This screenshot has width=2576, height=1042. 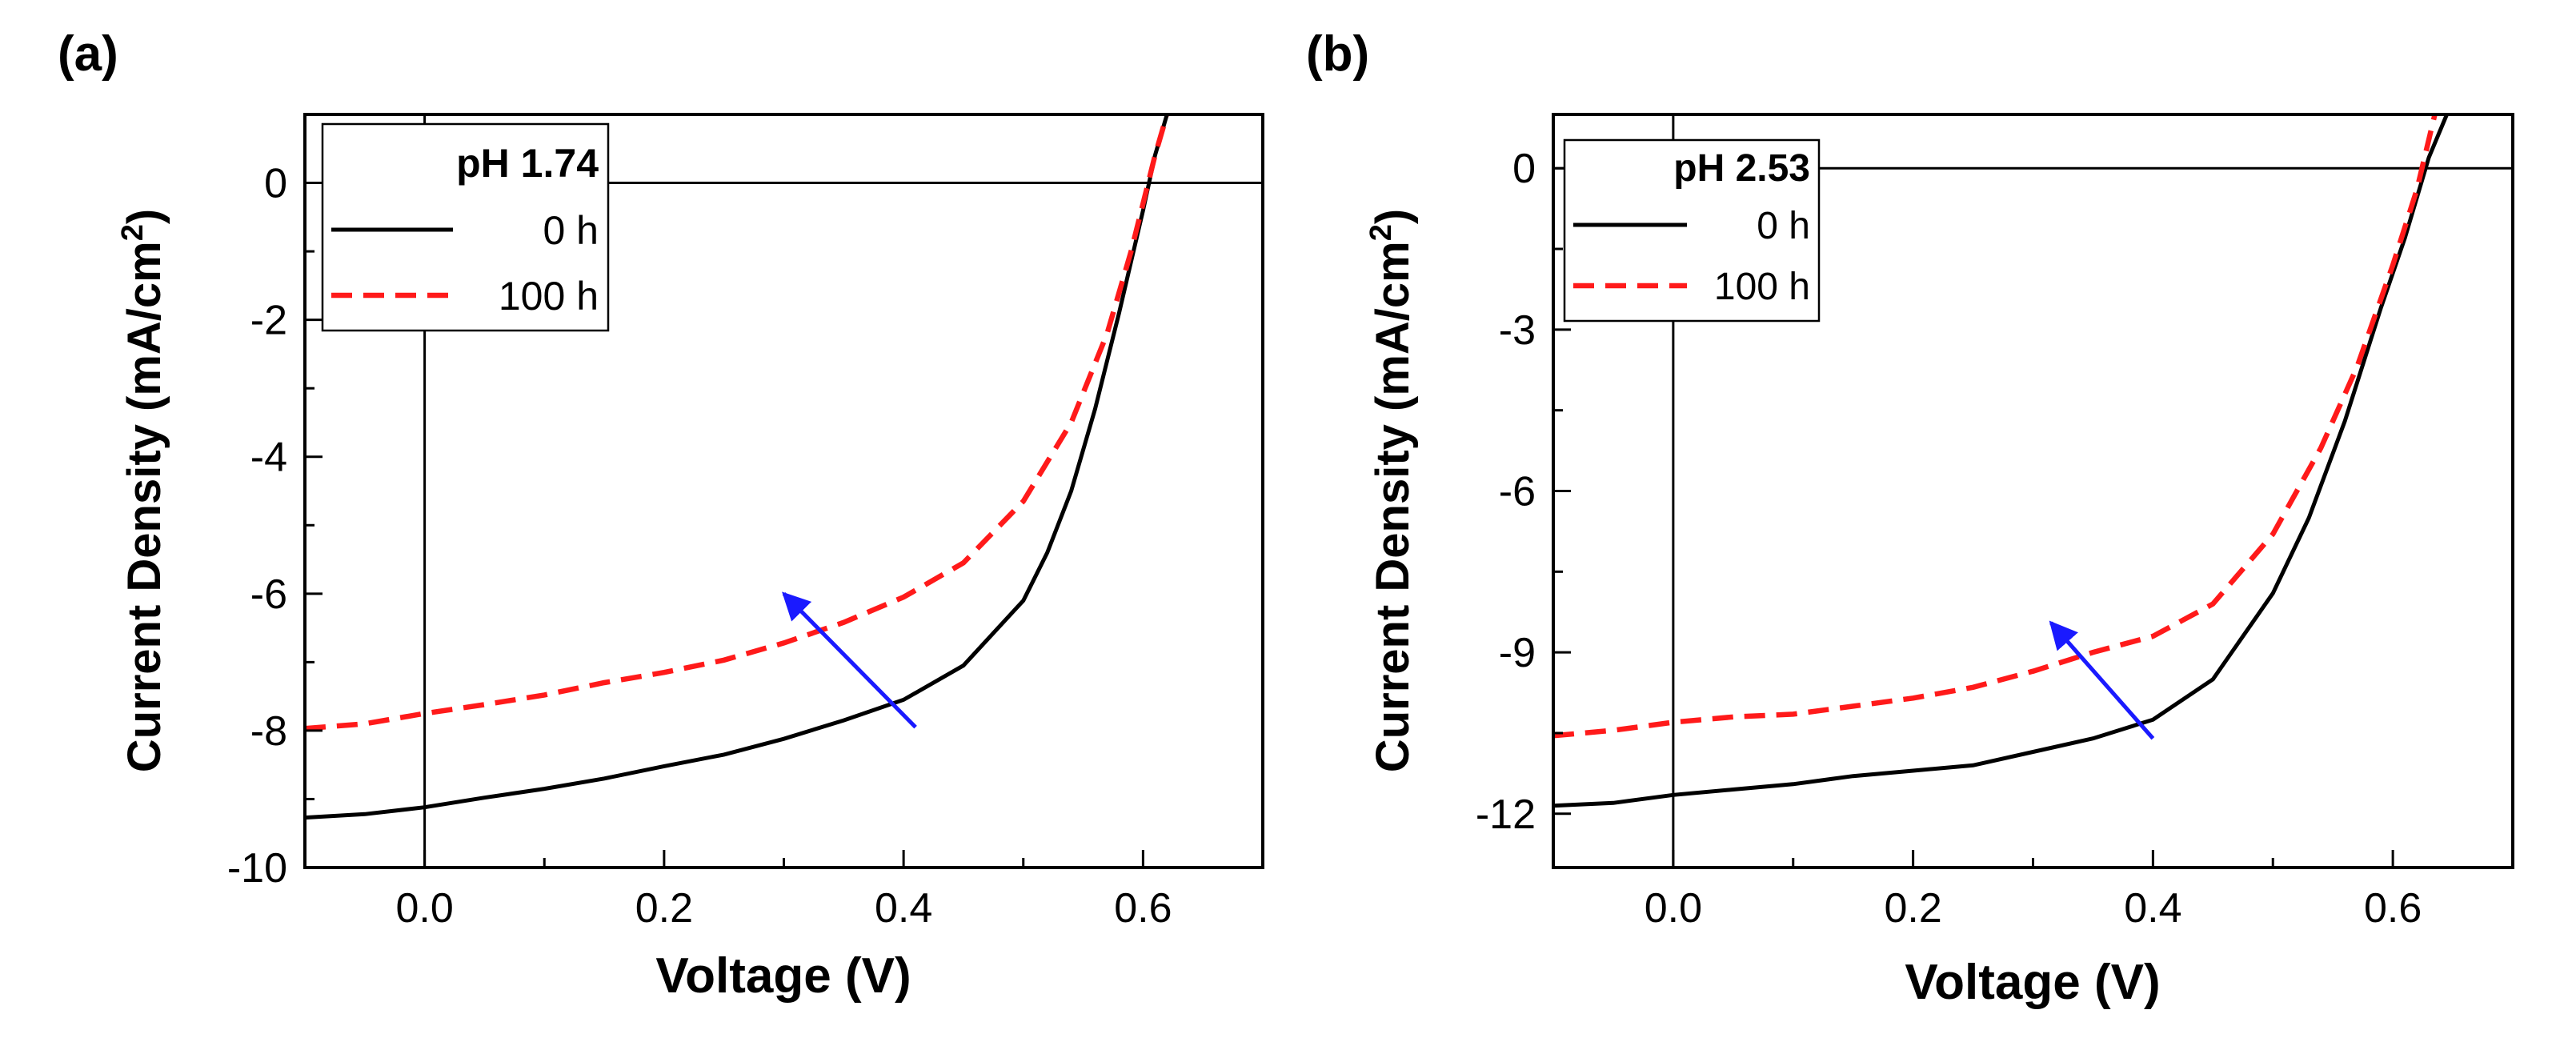 What do you see at coordinates (1337, 54) in the screenshot?
I see `panel-b-label: (b)` at bounding box center [1337, 54].